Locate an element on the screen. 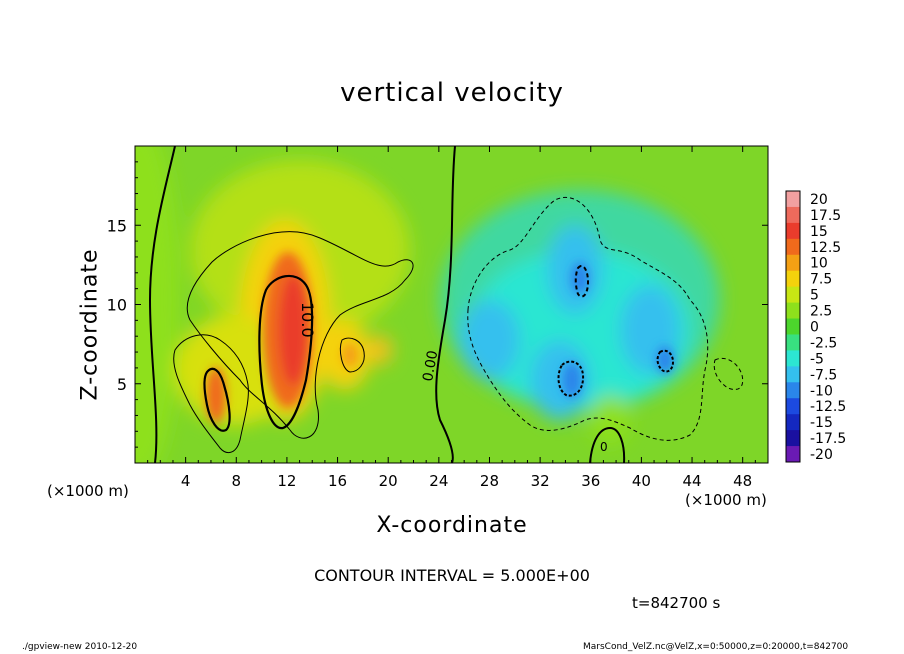 The height and width of the screenshot is (654, 904). colorbar-label: -20 is located at coordinates (821, 455).